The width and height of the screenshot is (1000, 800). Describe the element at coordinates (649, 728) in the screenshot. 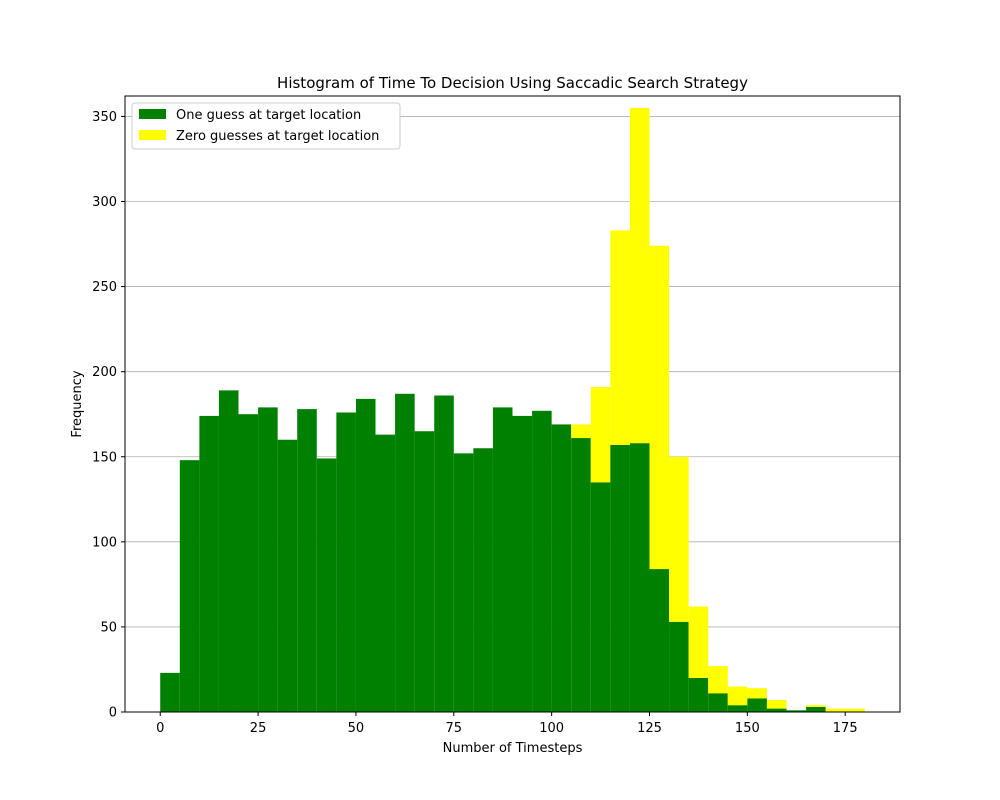

I see `x-tick-label: 125` at that location.